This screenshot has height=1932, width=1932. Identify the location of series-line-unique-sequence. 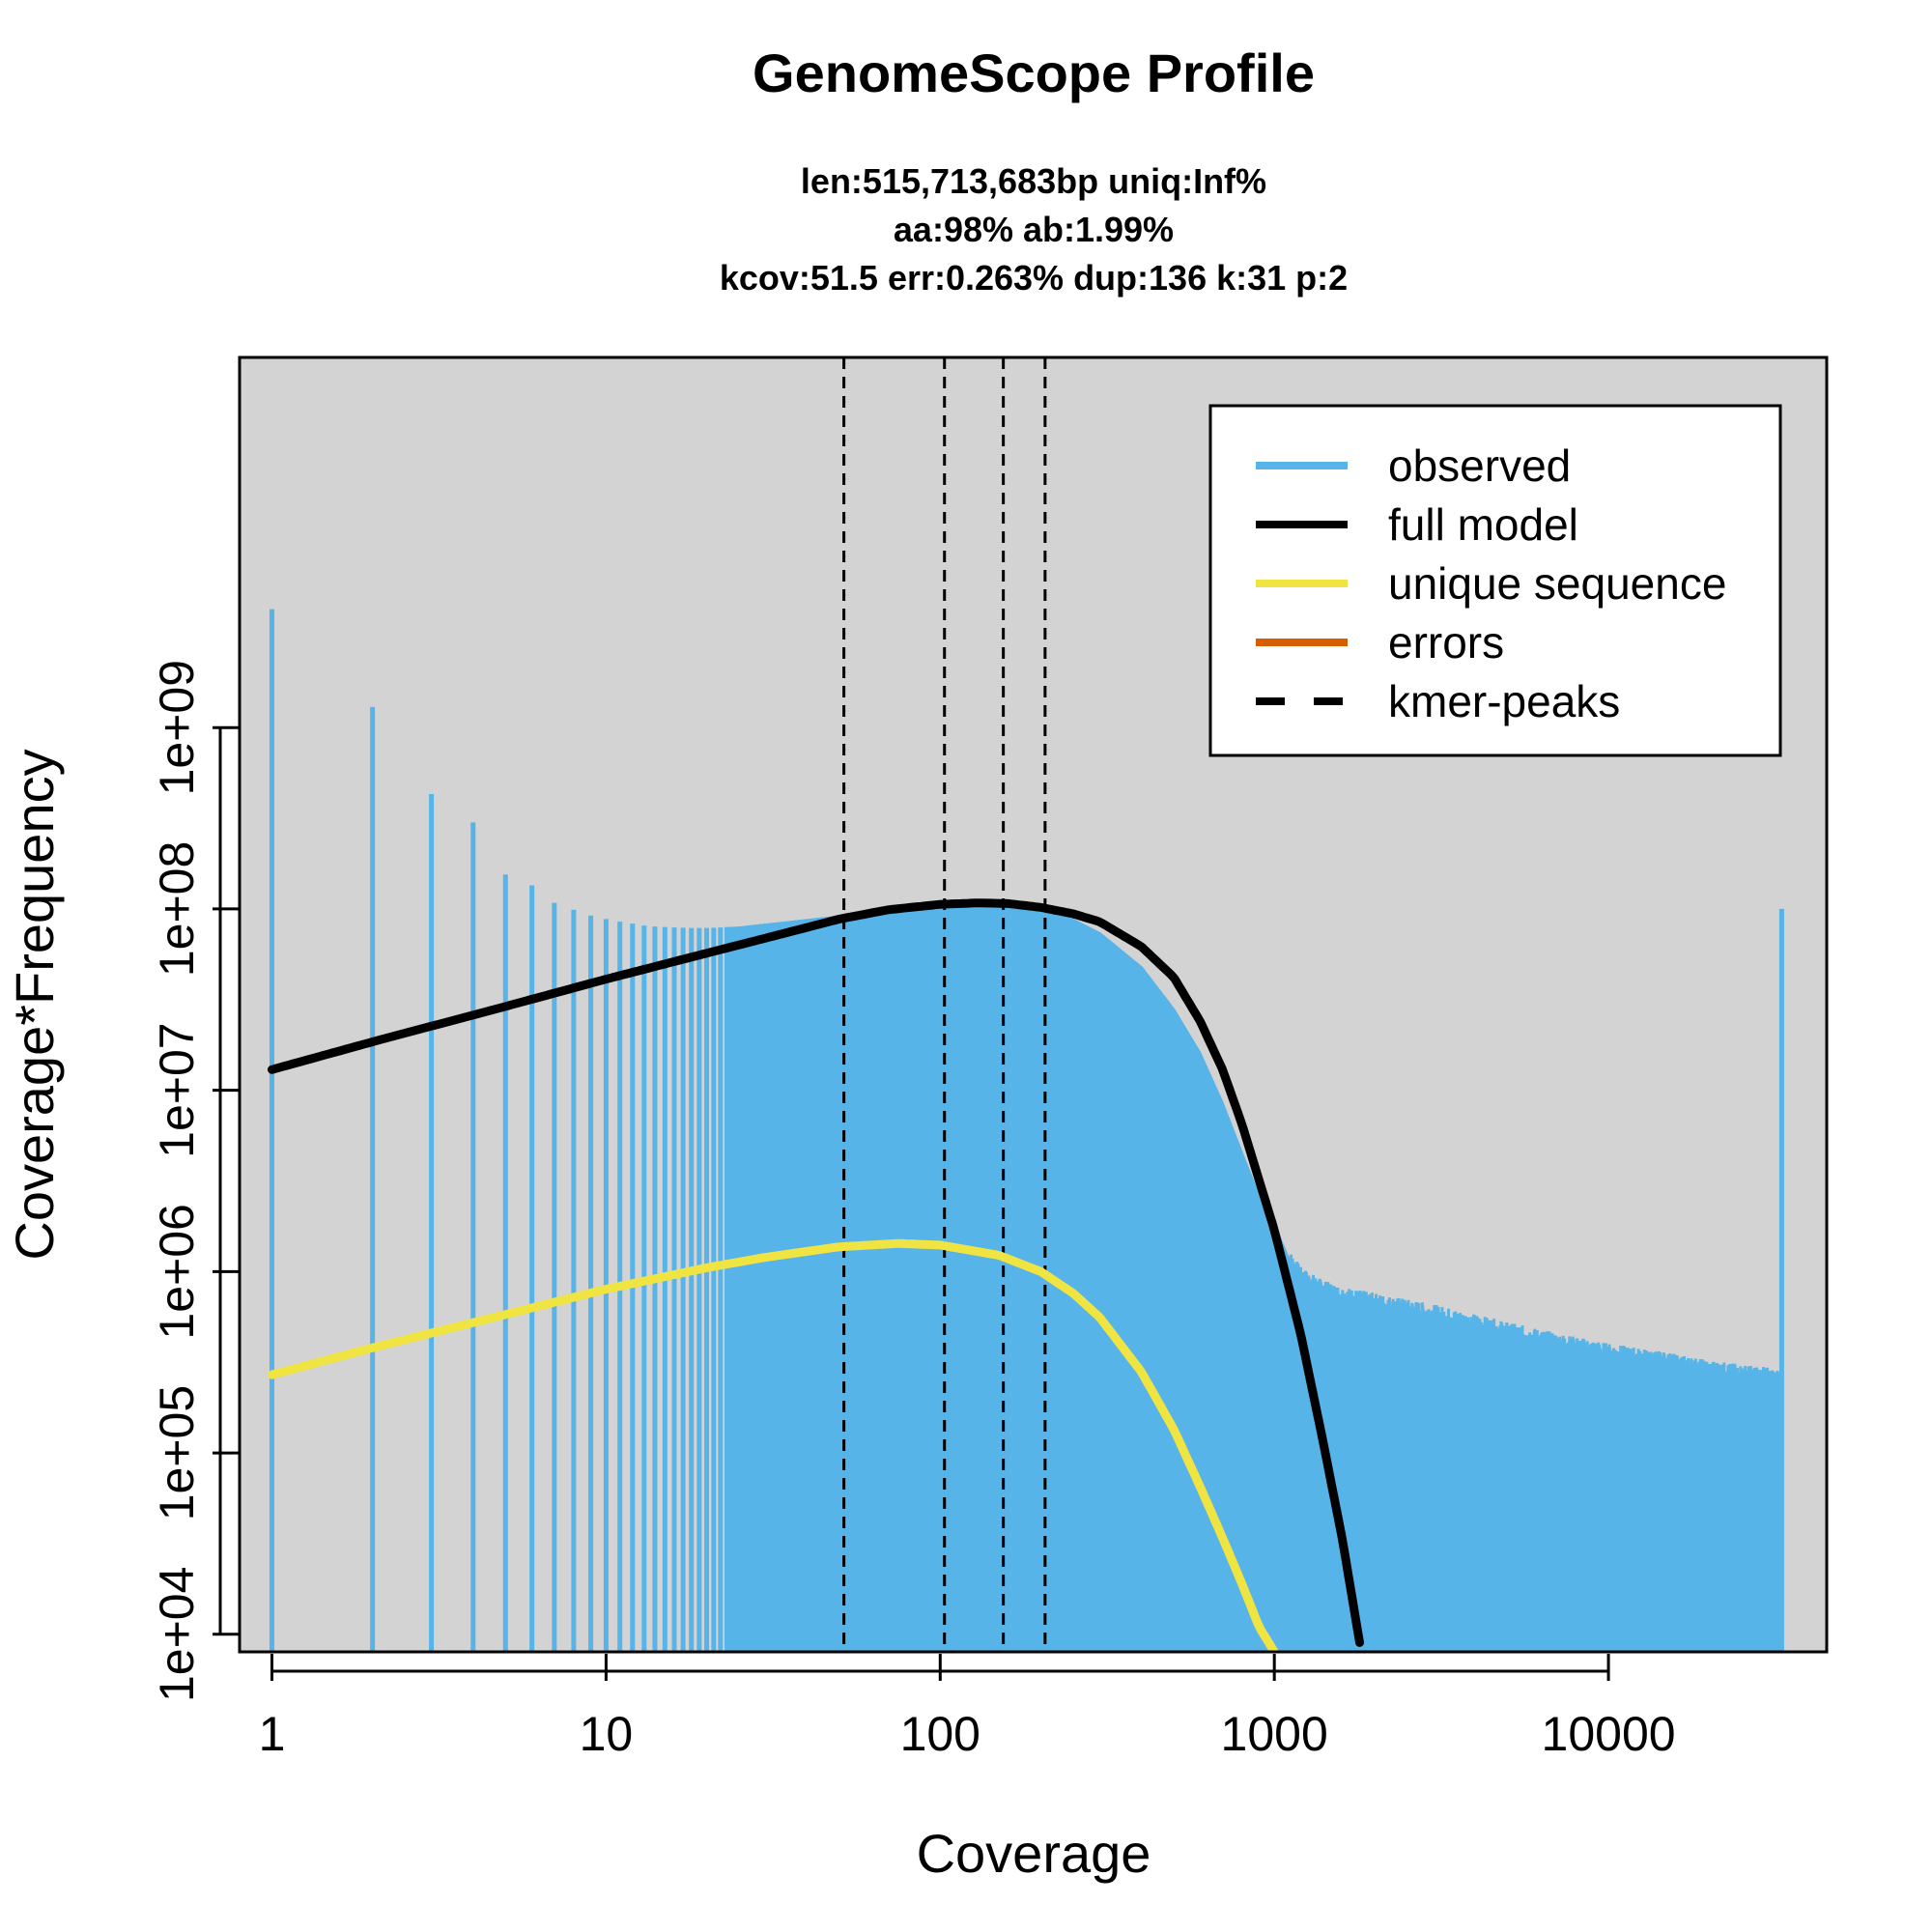
(773, 1445).